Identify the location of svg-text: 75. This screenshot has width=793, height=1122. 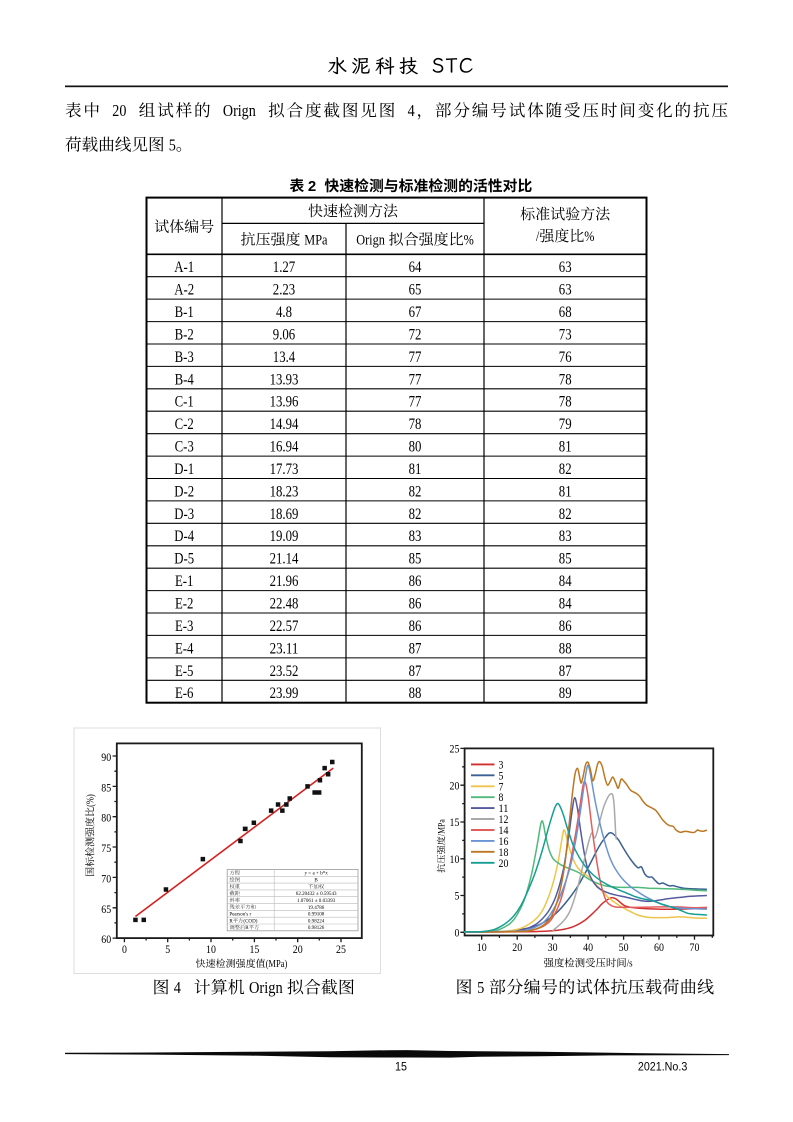
(106, 849).